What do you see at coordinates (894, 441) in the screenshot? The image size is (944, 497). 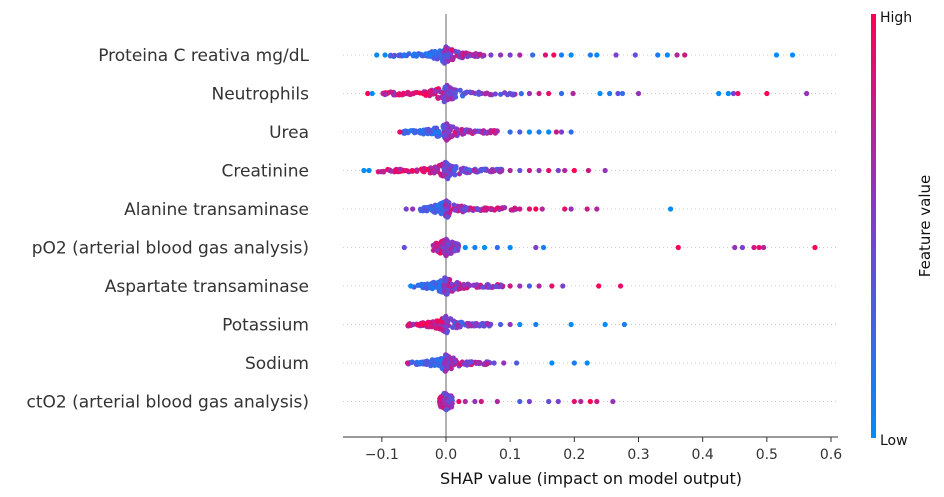 I see `colorbar-low-label: Low` at bounding box center [894, 441].